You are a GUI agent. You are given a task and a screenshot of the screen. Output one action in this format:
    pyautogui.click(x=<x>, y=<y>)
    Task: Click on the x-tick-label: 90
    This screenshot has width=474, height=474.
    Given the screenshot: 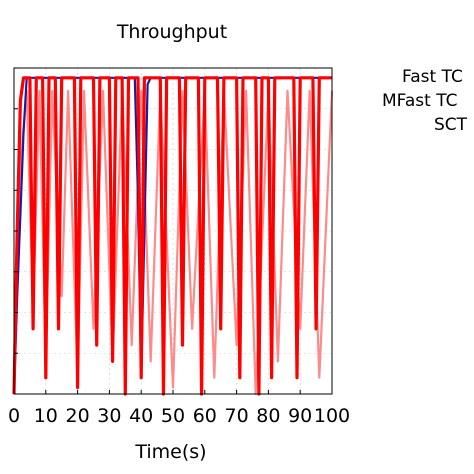 What is the action you would take?
    pyautogui.click(x=300, y=416)
    